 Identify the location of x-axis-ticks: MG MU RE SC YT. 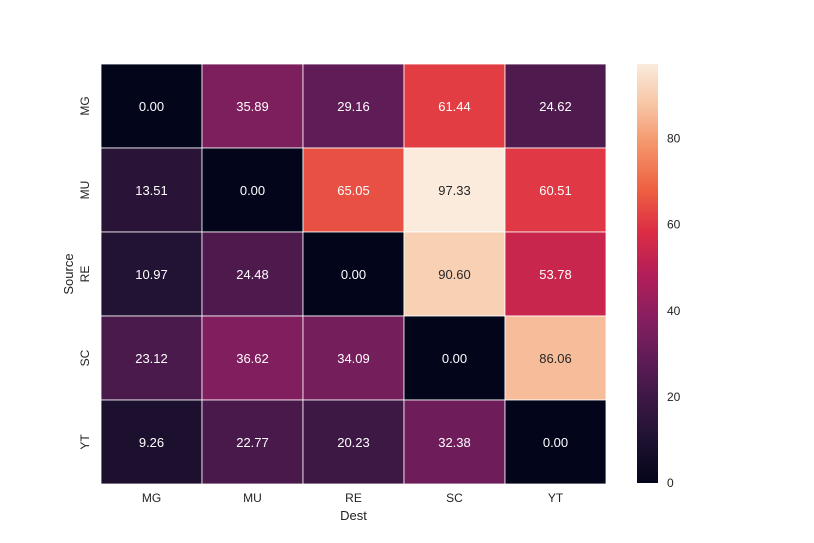
(353, 498).